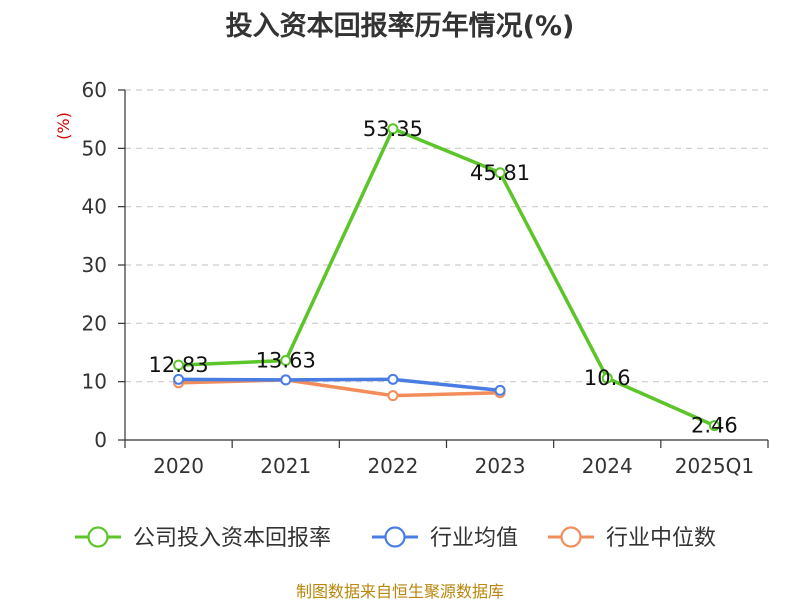 The height and width of the screenshot is (602, 800). Describe the element at coordinates (714, 466) in the screenshot. I see `x-tick-label: 2025Q1` at that location.